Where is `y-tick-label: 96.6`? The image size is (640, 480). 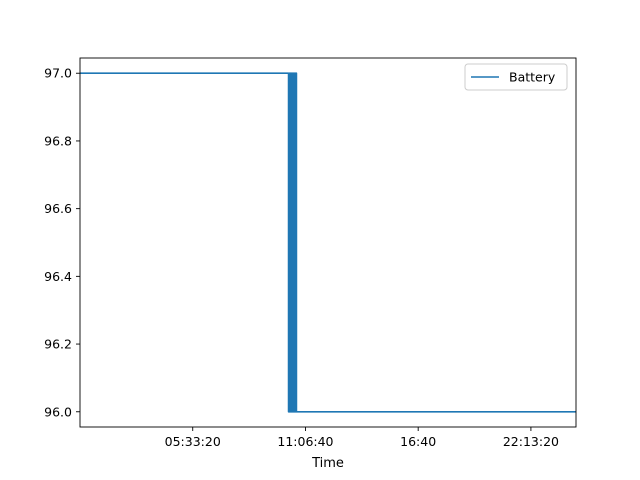 y-tick-label: 96.6 is located at coordinates (58, 208).